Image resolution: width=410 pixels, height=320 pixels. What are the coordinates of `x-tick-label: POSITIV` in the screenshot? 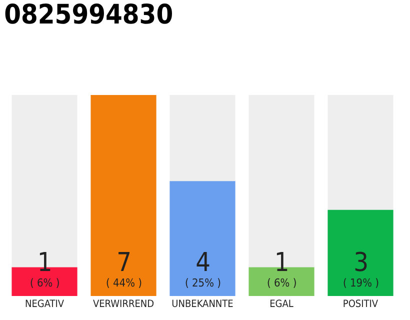 It's located at (360, 304).